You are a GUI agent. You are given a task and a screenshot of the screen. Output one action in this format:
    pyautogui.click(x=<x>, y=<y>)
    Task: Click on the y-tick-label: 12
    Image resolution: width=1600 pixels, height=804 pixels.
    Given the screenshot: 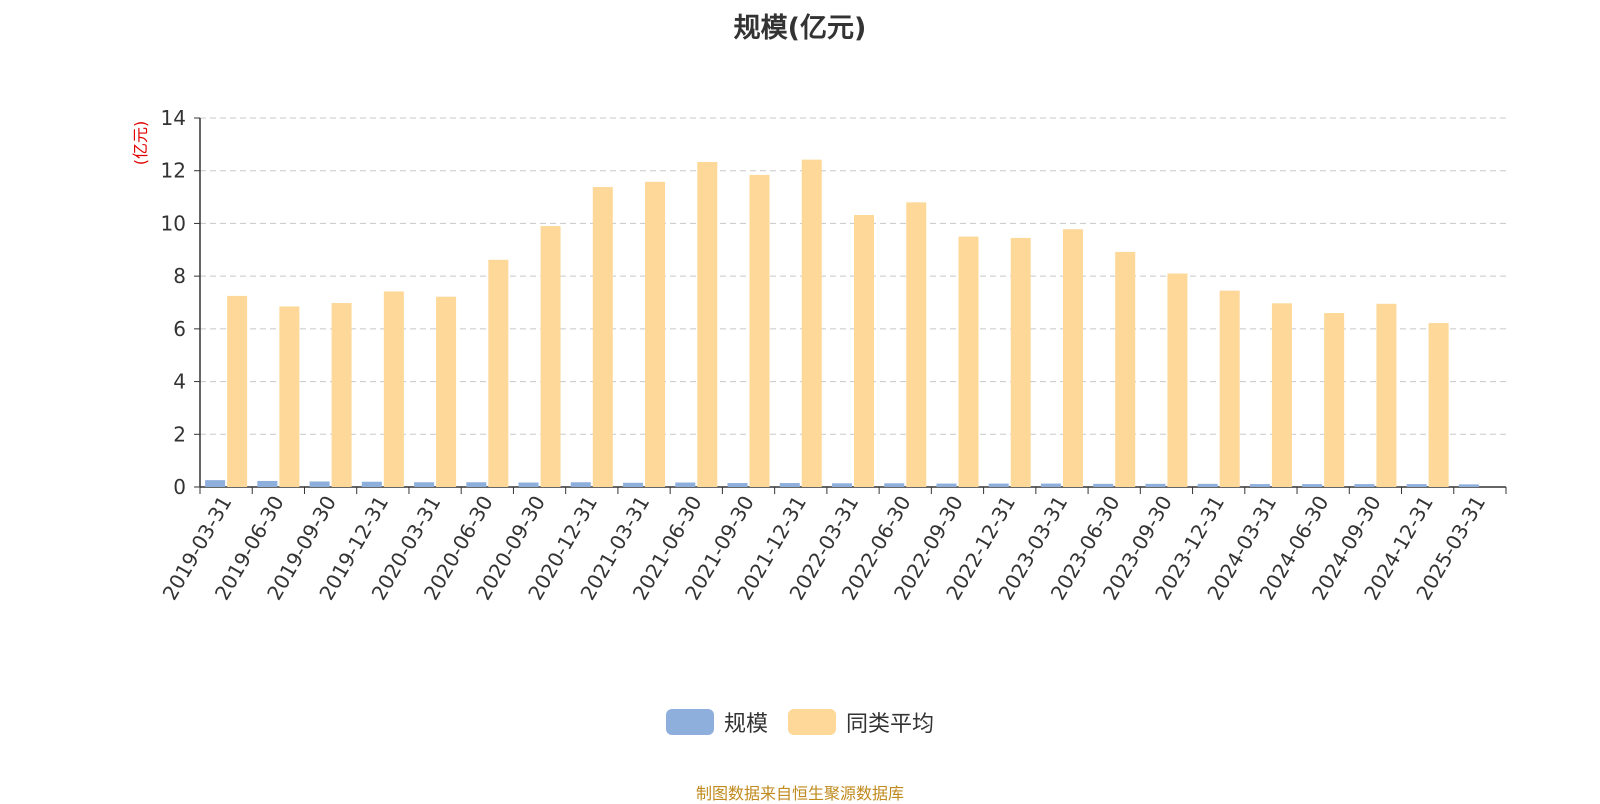 What is the action you would take?
    pyautogui.click(x=173, y=171)
    